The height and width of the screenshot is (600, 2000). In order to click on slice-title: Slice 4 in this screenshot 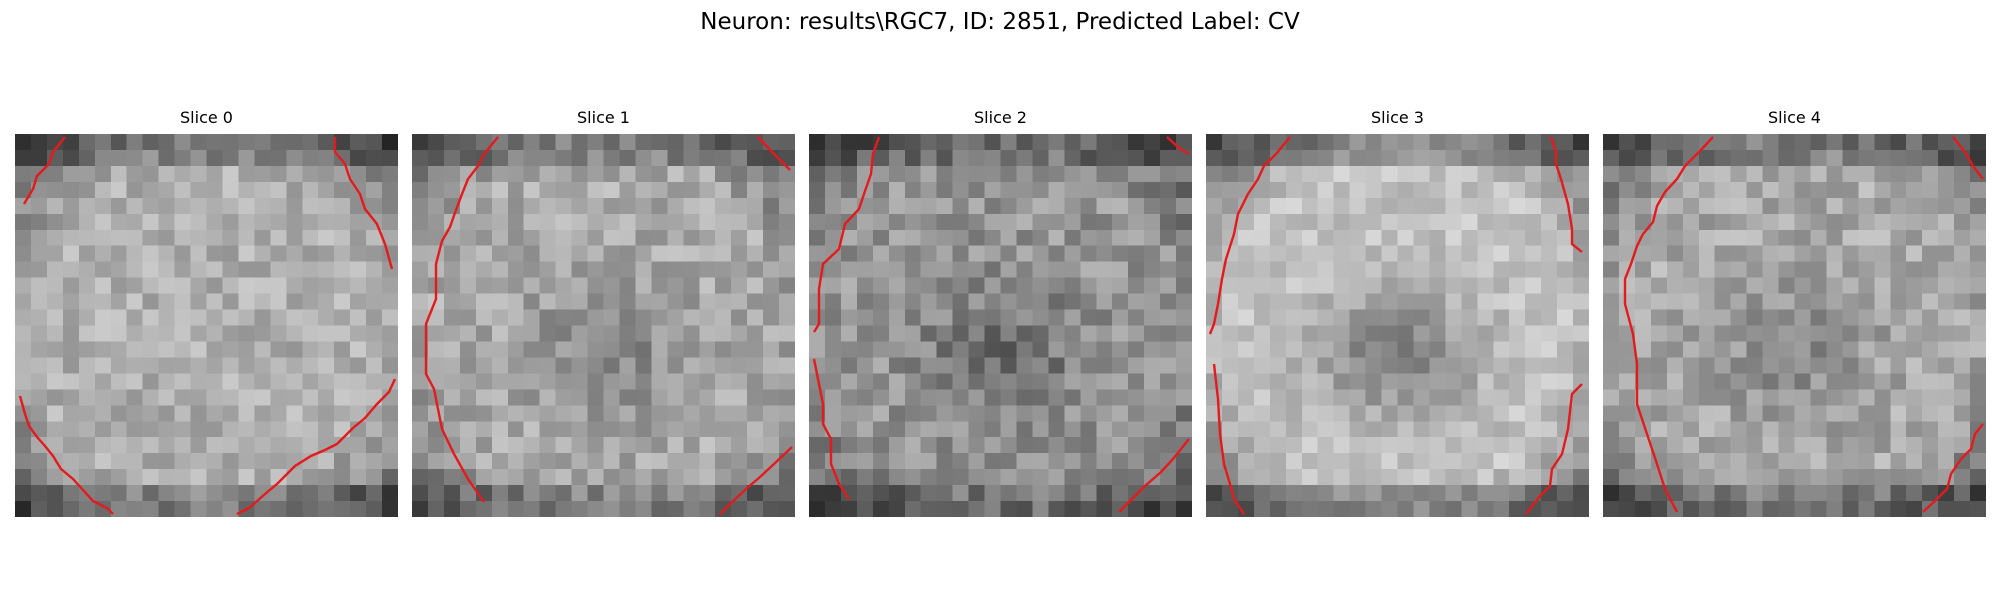, I will do `click(1794, 117)`.